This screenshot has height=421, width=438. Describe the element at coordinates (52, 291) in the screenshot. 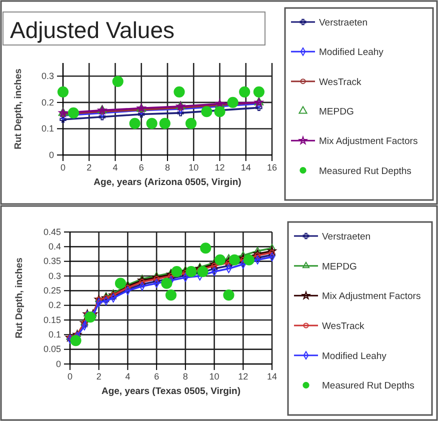

I see `y-tick-label: 0.25` at that location.